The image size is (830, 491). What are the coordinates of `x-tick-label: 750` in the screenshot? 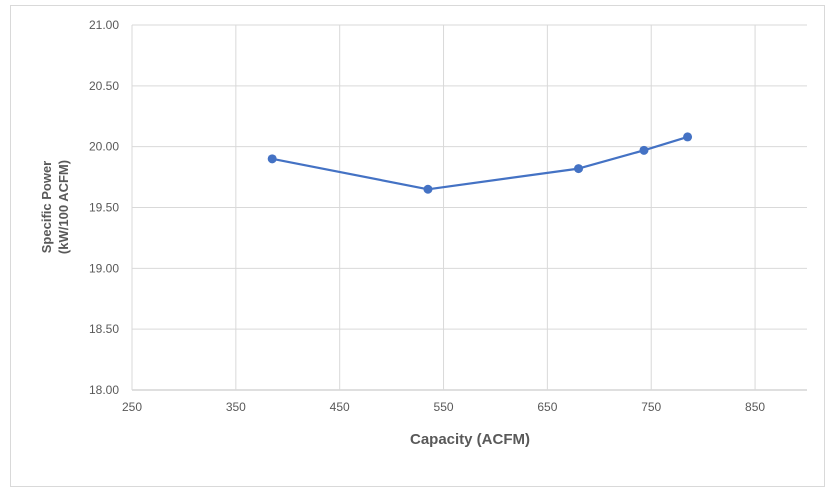 It's located at (651, 407).